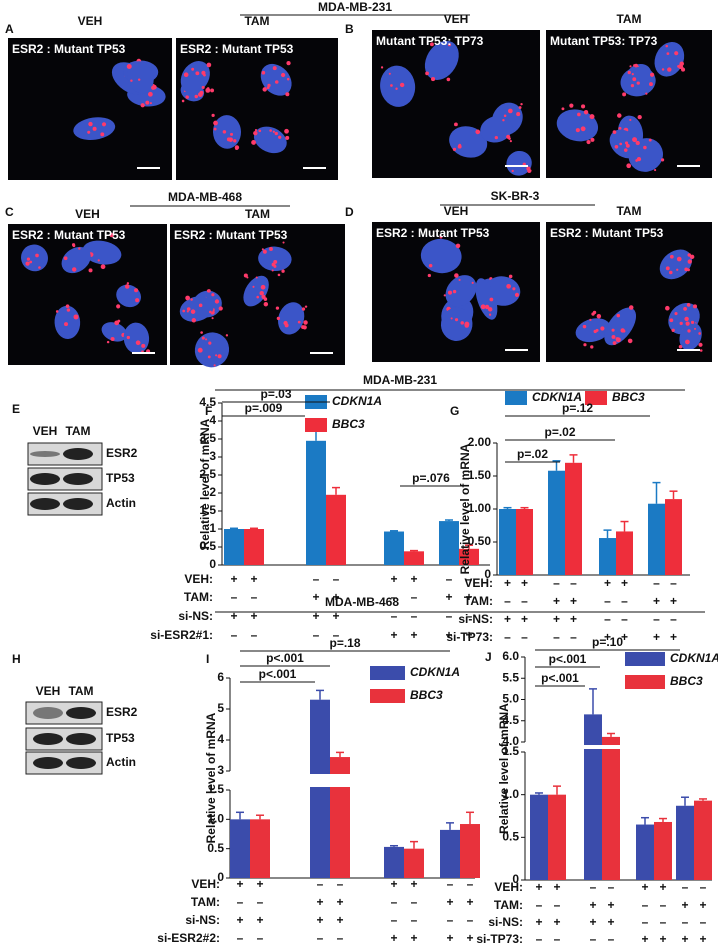 This screenshot has width=718, height=946. I want to click on group-header: SK-BR-3, so click(515, 196).